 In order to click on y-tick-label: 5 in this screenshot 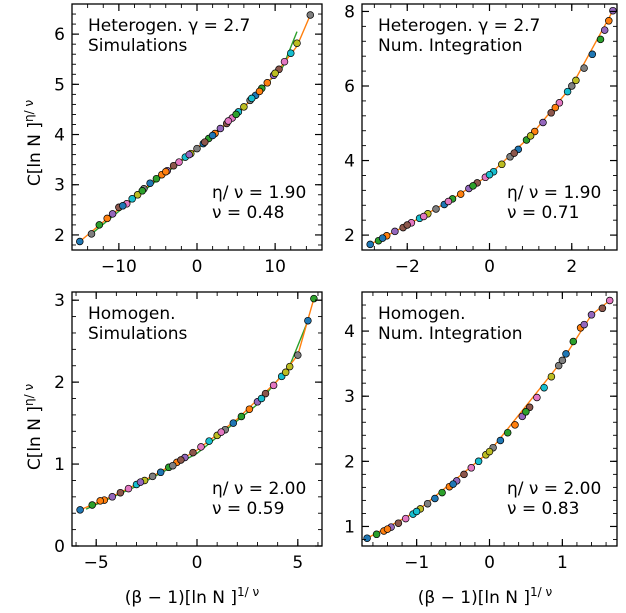, I will do `click(59, 85)`.